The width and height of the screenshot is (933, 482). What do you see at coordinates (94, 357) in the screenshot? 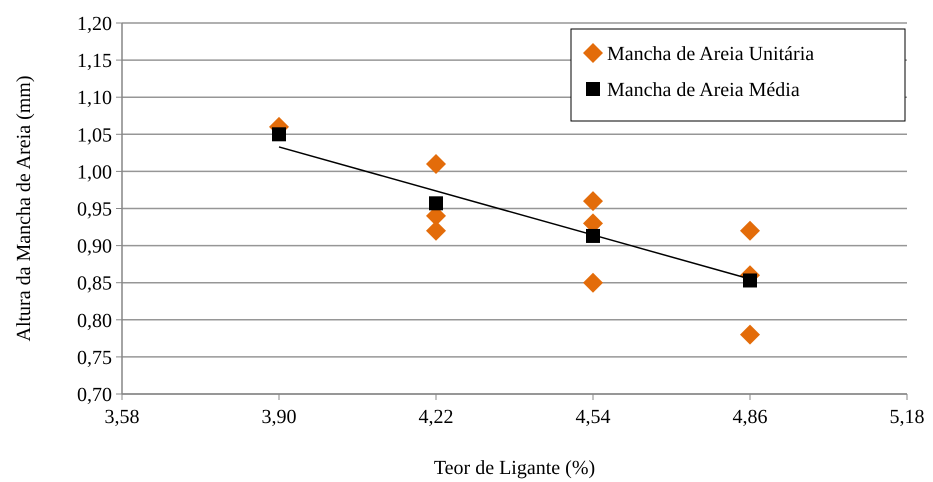
I see `y-tick-label: 0,75` at bounding box center [94, 357].